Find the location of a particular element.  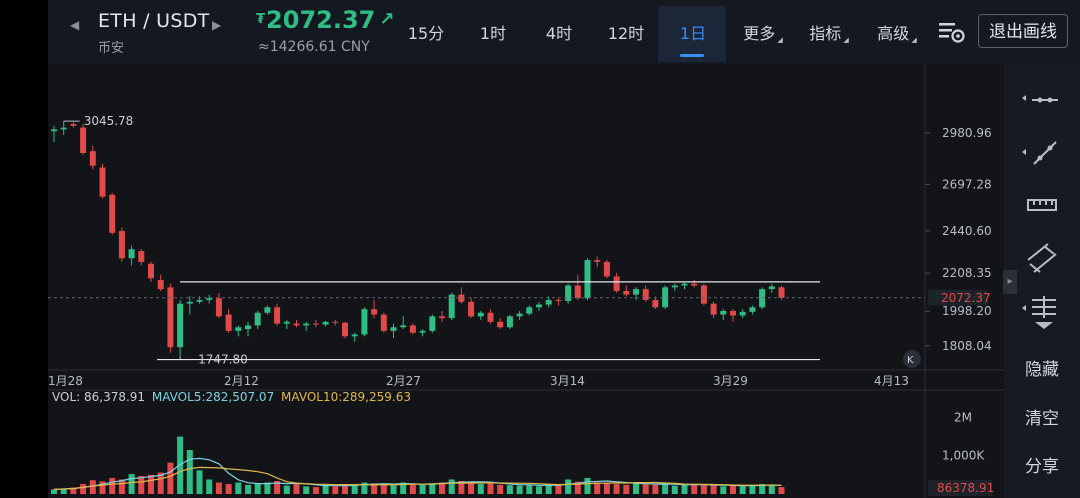

fib-lines-icon is located at coordinates (1042, 310).